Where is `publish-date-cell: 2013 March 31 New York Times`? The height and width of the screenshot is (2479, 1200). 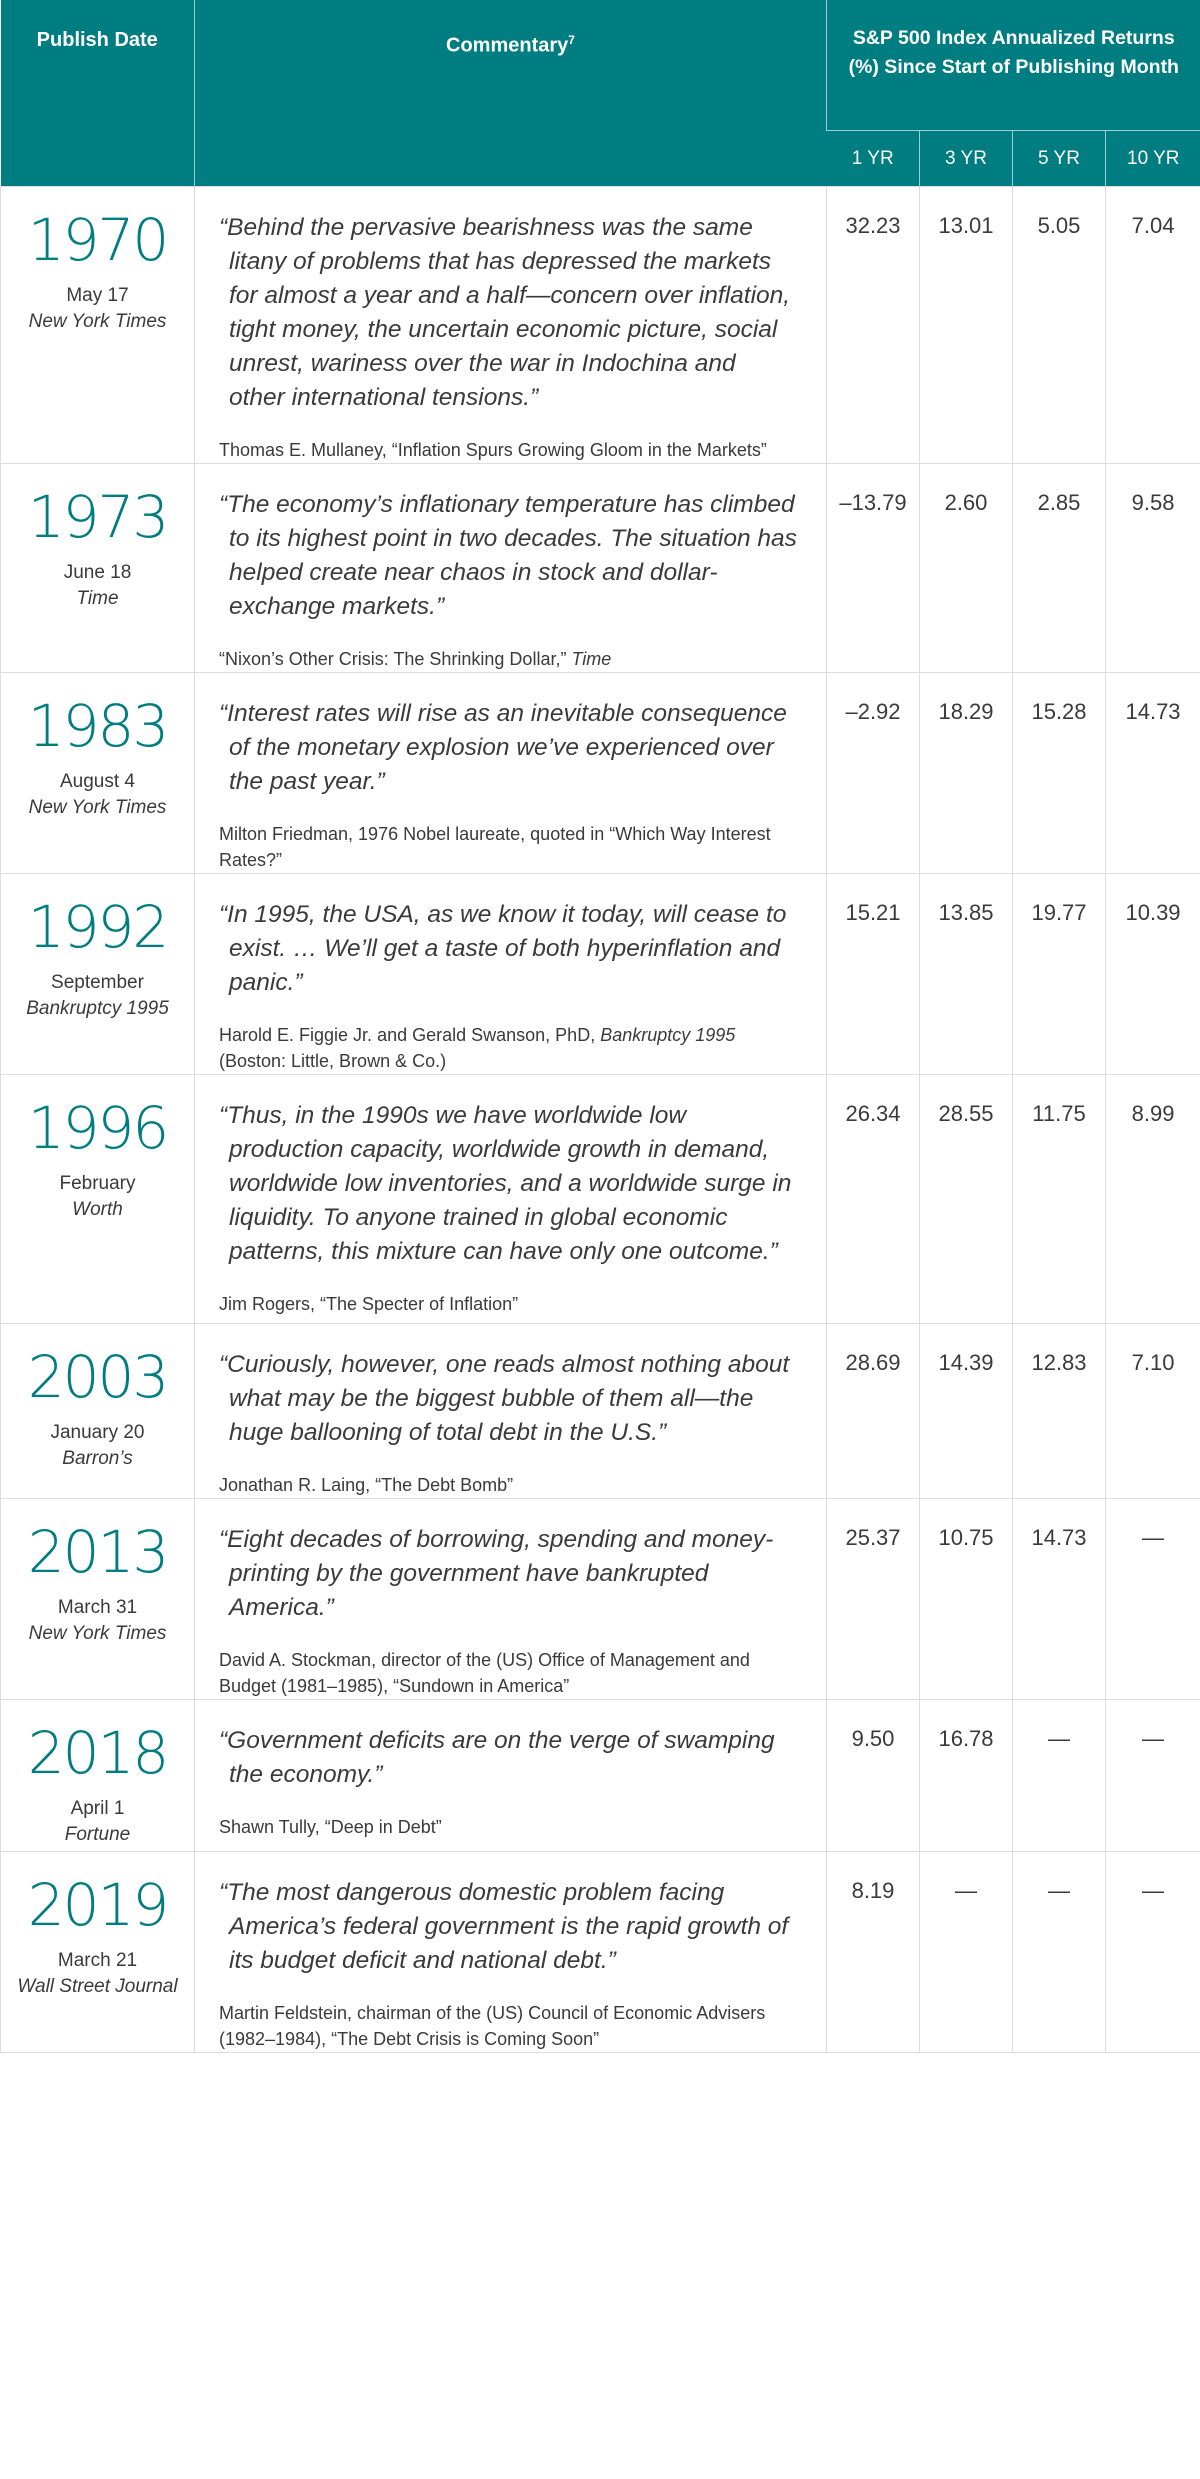 publish-date-cell: 2013 March 31 New York Times is located at coordinates (97, 1599).